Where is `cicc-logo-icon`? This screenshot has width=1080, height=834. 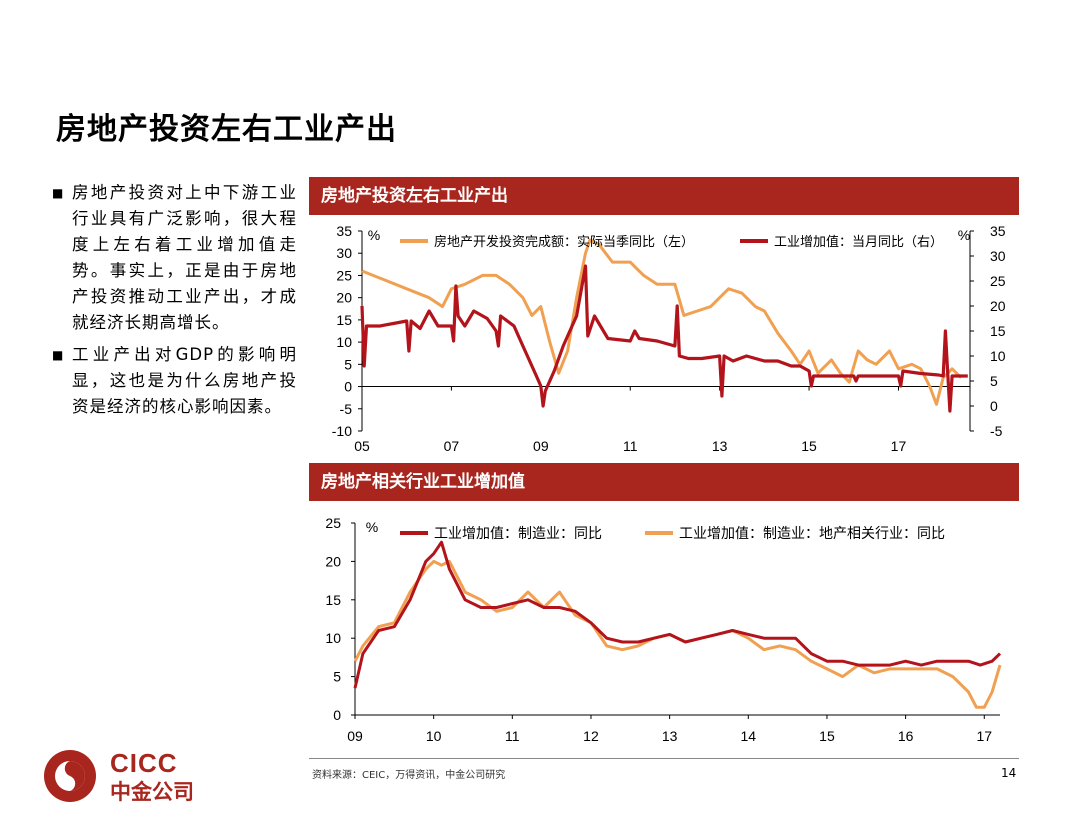 cicc-logo-icon is located at coordinates (70, 776).